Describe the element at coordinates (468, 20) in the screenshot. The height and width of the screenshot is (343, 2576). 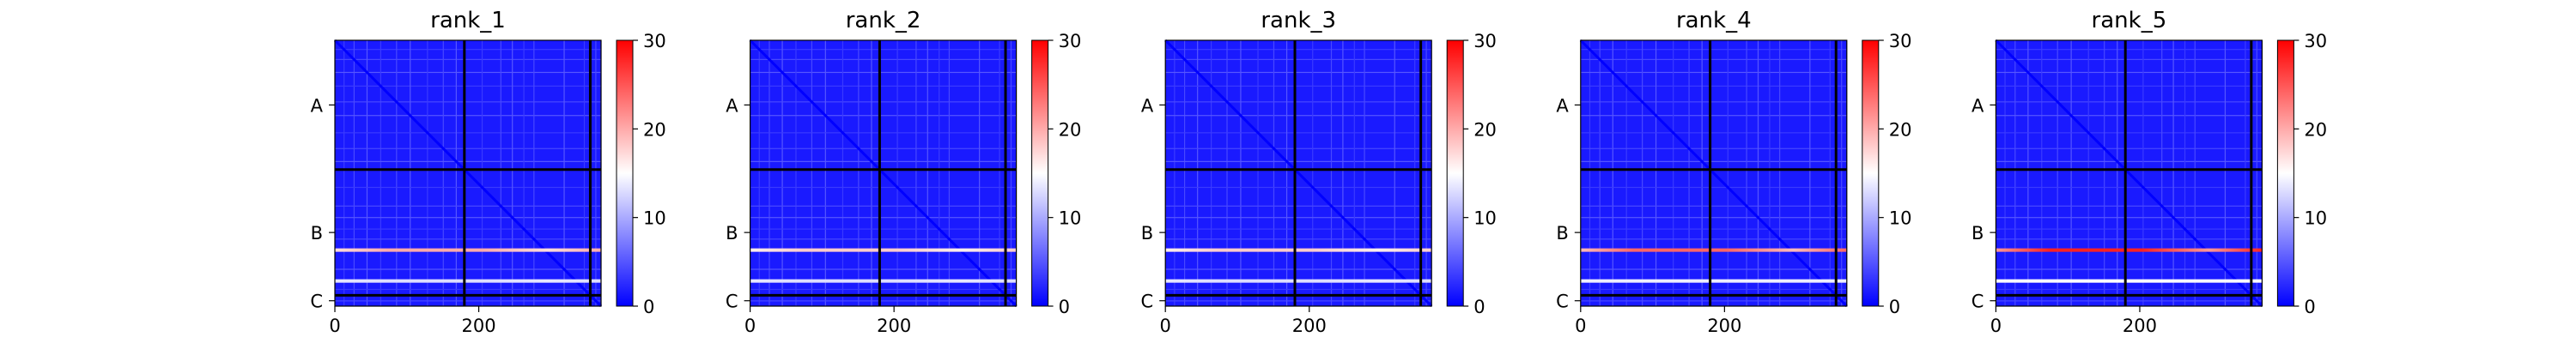
I see `panel-title: rank_1` at that location.